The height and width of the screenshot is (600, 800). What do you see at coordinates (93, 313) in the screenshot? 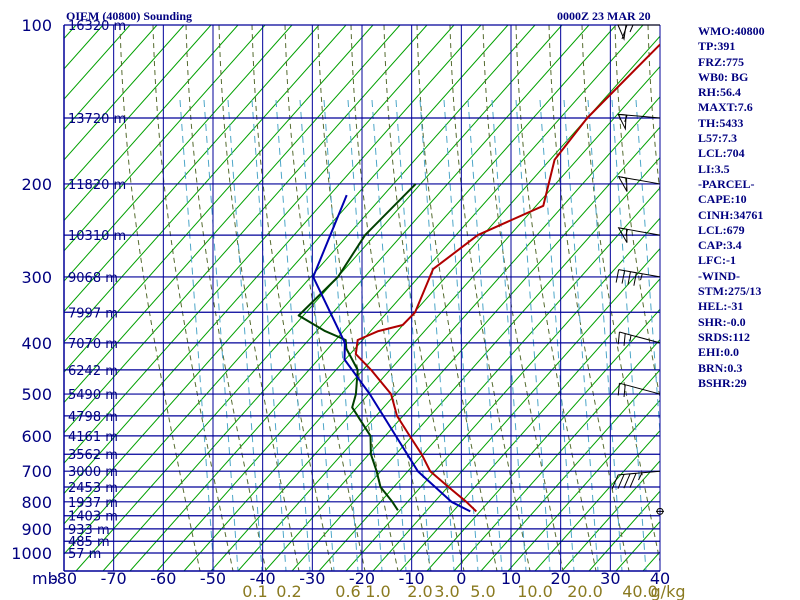
I see `height-label: 7997 m` at bounding box center [93, 313].